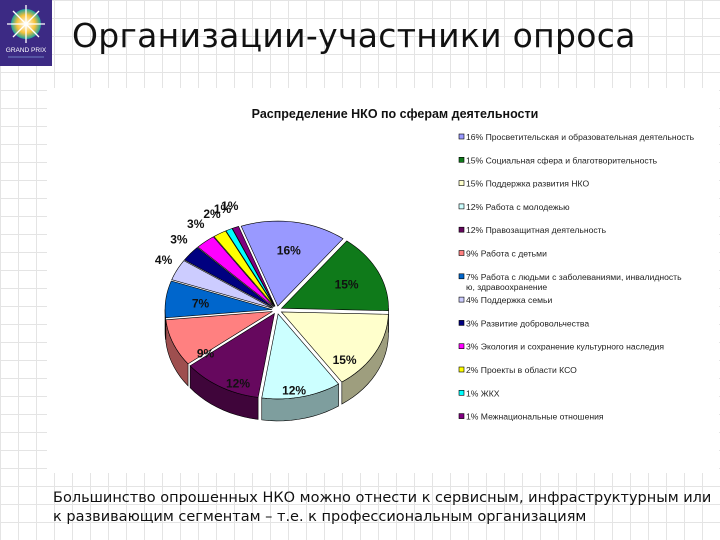 This screenshot has height=540, width=720. I want to click on logo-text: GRAND PRIX, so click(26, 50).